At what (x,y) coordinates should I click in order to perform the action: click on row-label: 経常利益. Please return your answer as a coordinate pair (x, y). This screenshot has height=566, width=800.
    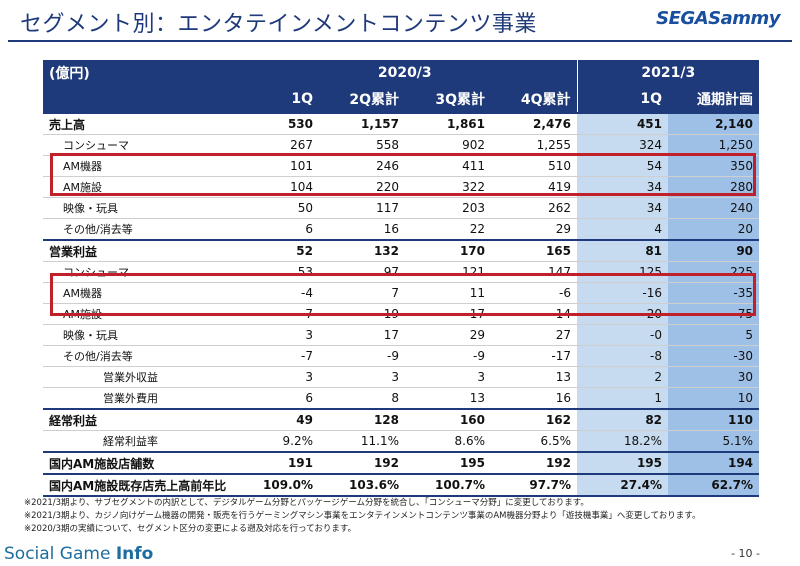
    Looking at the image, I should click on (138, 419).